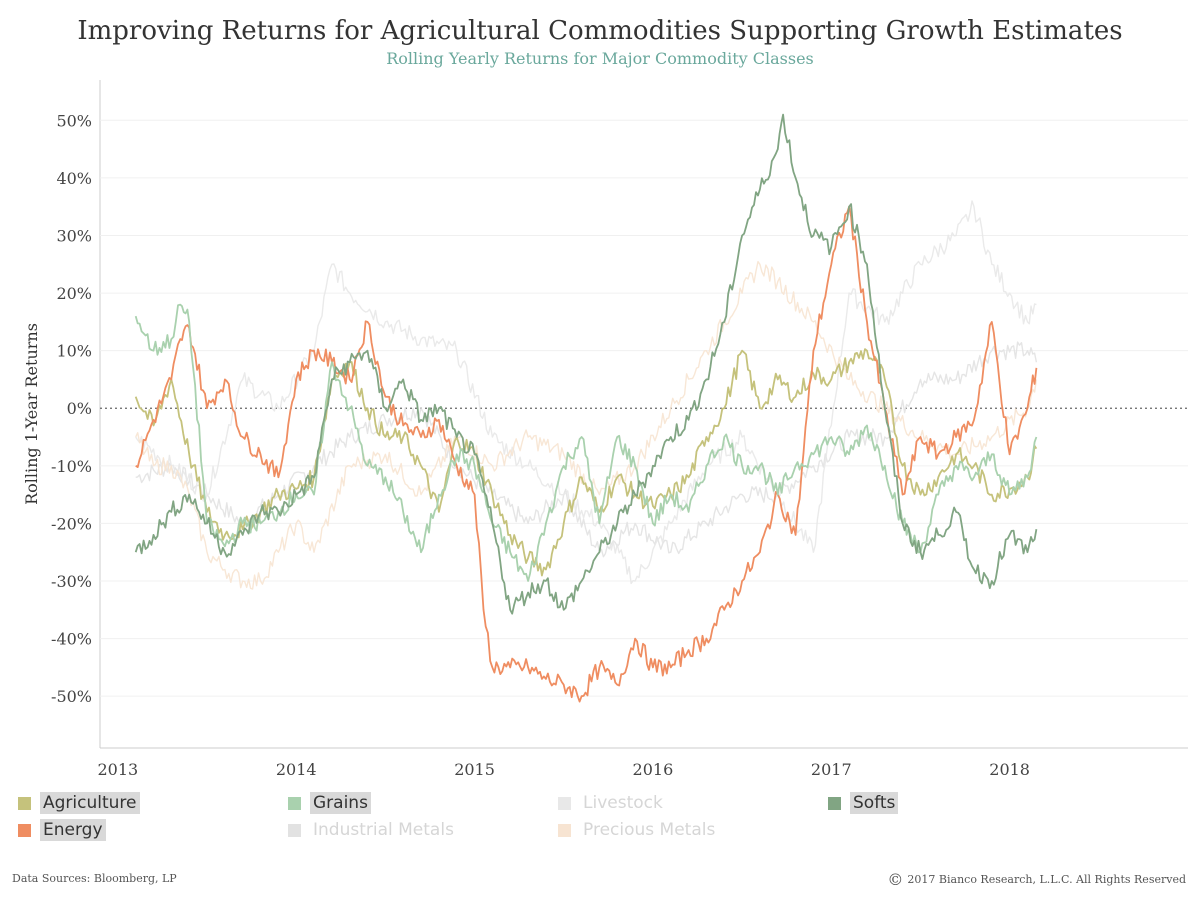  I want to click on legend-item-livestock: Livestock, so click(612, 803).